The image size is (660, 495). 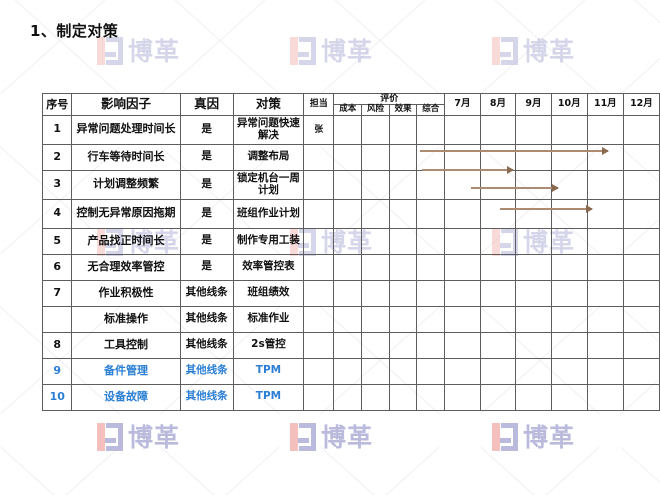 What do you see at coordinates (268, 241) in the screenshot?
I see `cell-measure: 制作专用工装` at bounding box center [268, 241].